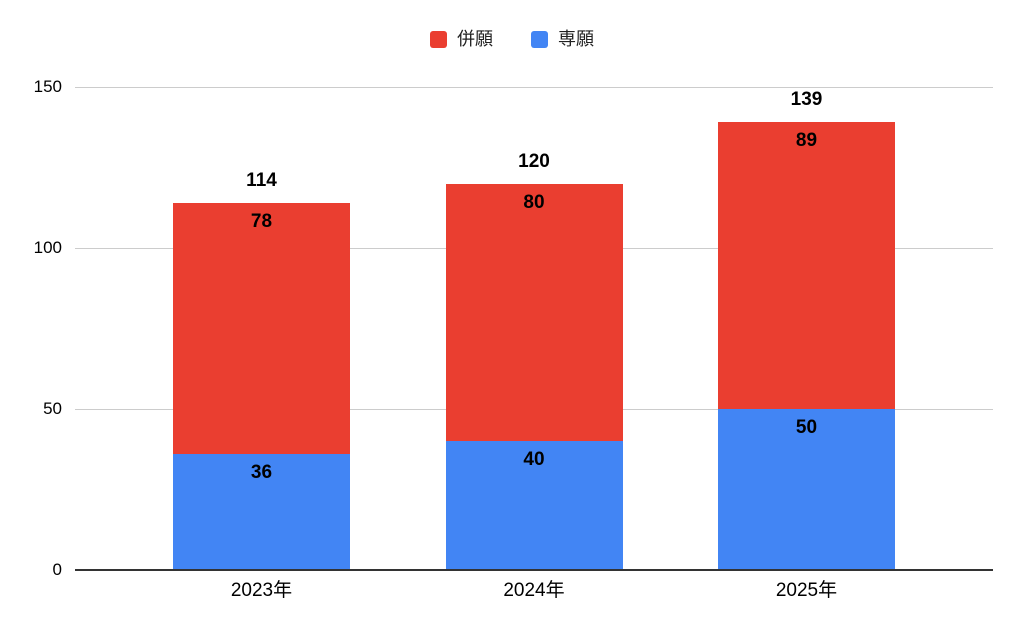 This screenshot has height=633, width=1024. What do you see at coordinates (534, 590) in the screenshot?
I see `x-axis-tick-label-2024年: 2024年` at bounding box center [534, 590].